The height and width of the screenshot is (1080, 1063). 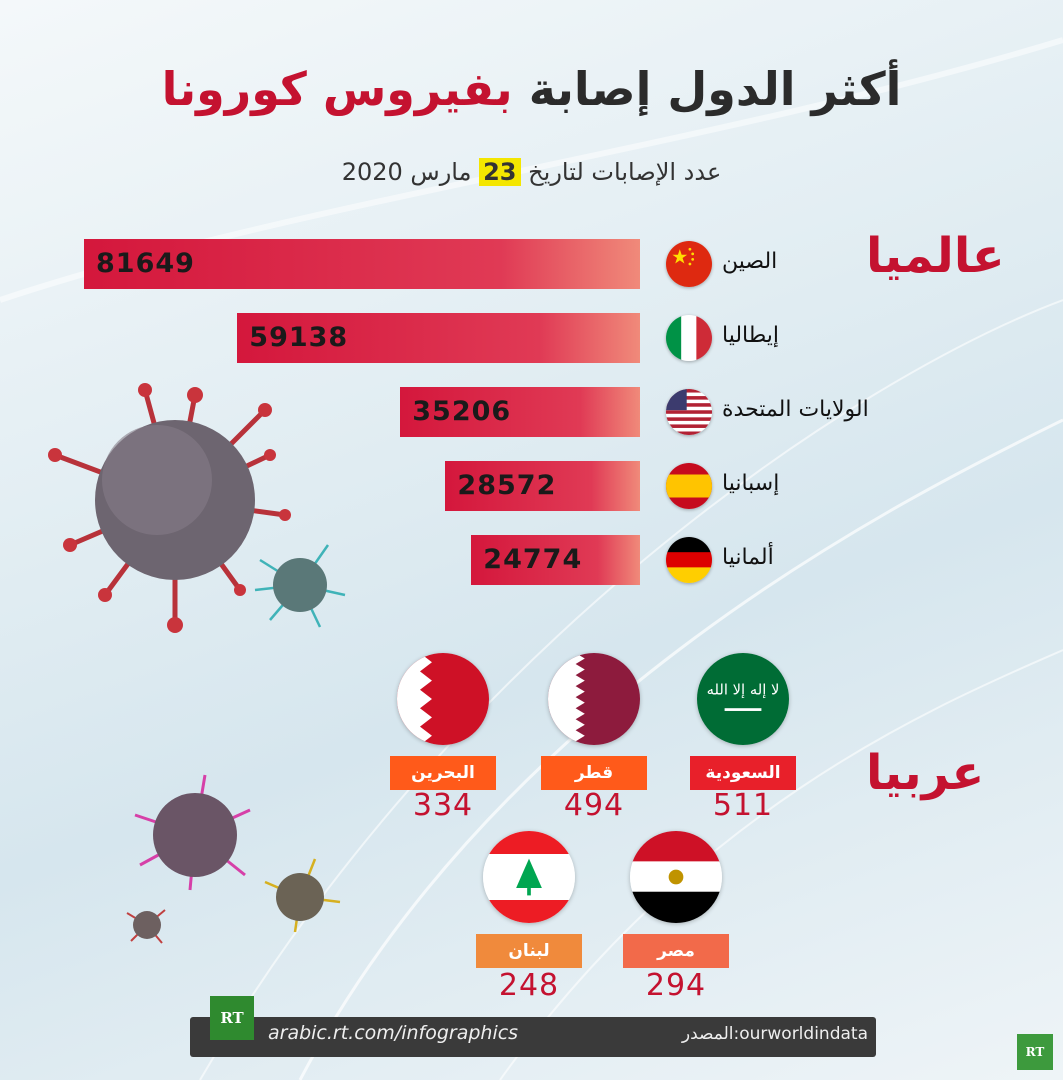 I want to click on title-part-2: بفيروس كورونا, so click(x=337, y=89).